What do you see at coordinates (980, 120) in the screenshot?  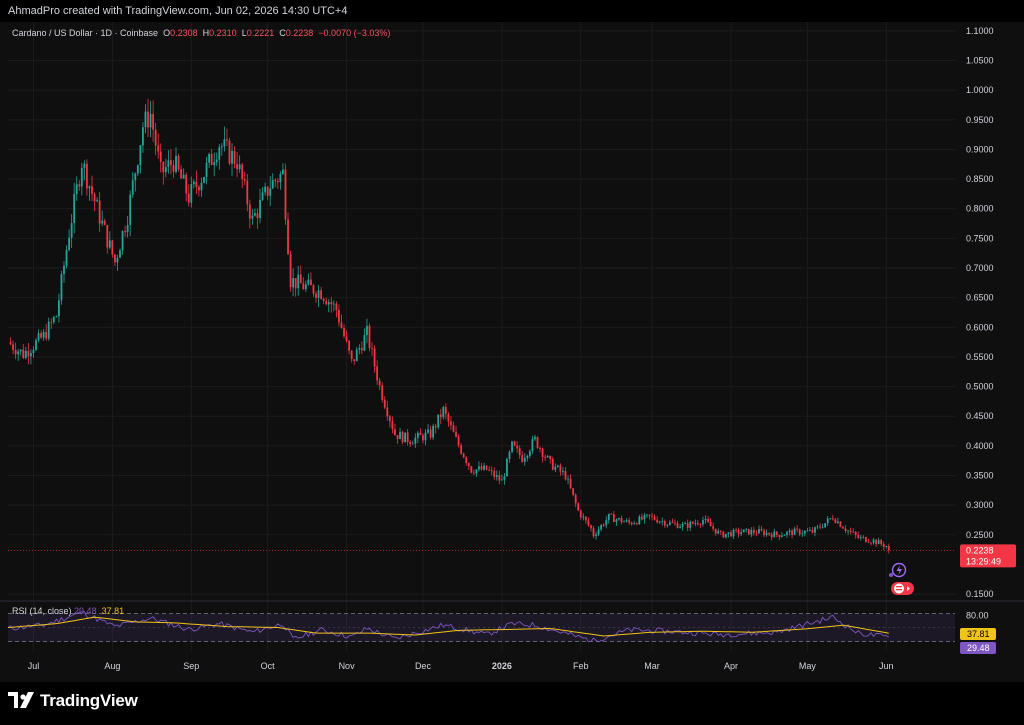 I see `price-tick-label: 0.9500` at bounding box center [980, 120].